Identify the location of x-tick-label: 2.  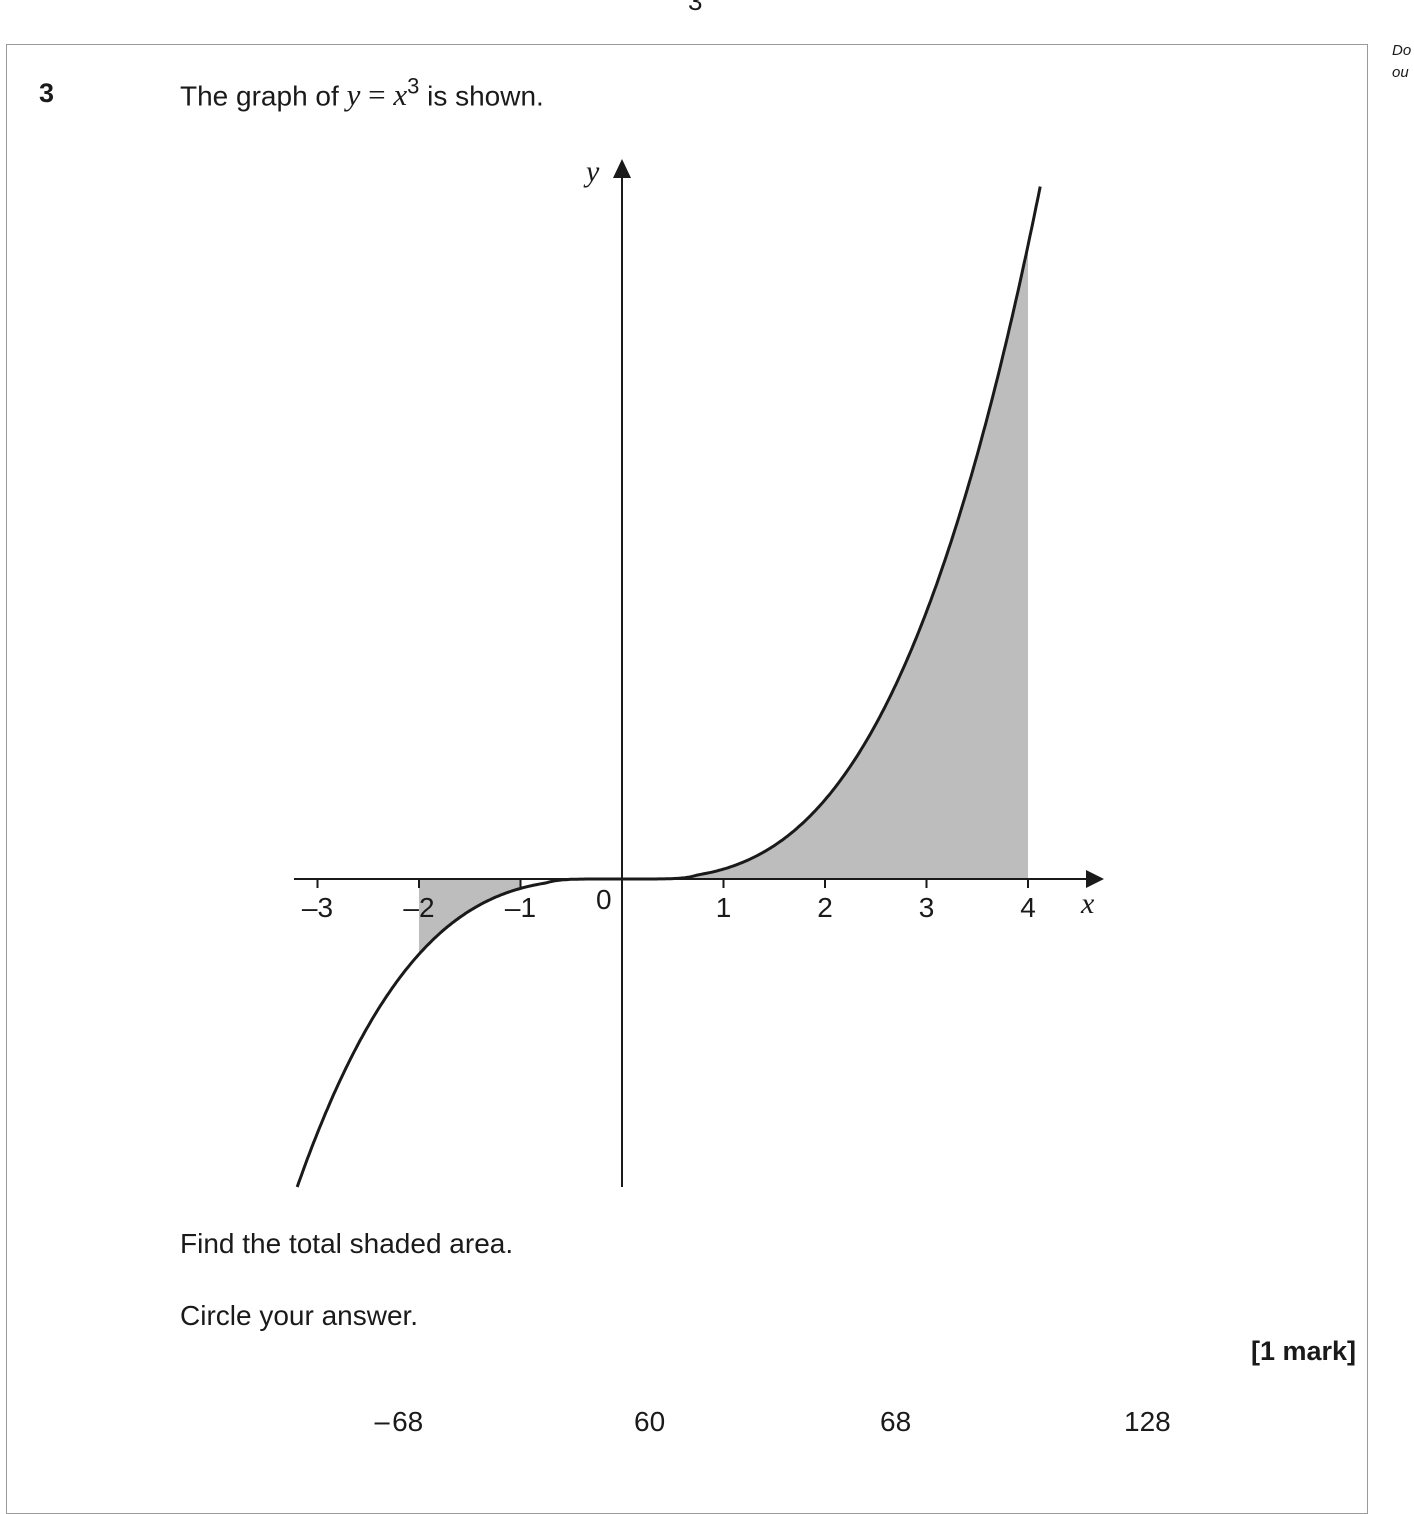
(825, 907).